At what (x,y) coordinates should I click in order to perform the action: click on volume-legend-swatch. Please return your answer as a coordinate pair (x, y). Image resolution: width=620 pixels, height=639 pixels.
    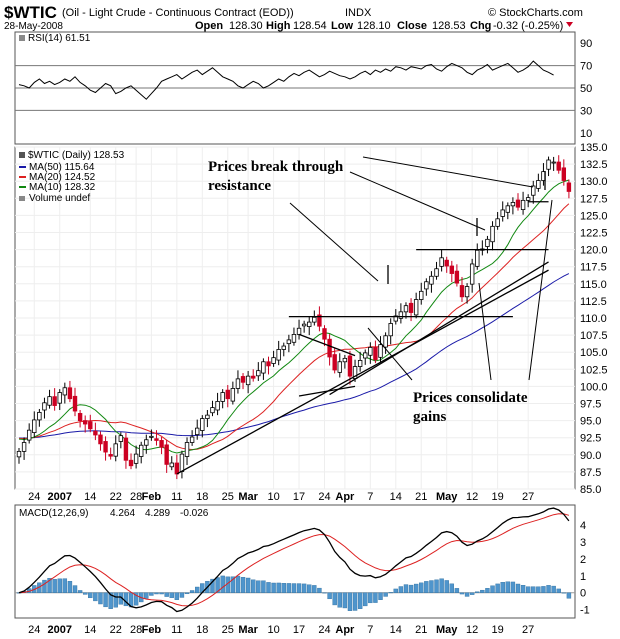
    Looking at the image, I should click on (22, 198).